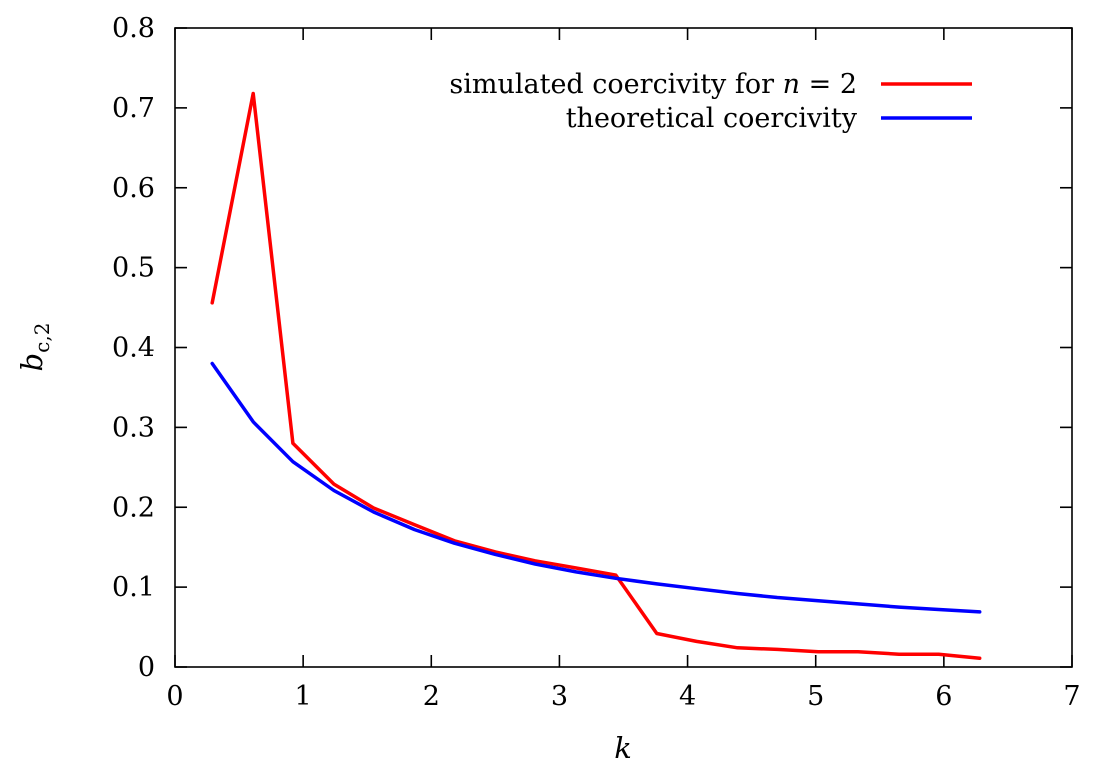 This screenshot has width=1109, height=776. I want to click on legend-label-variable: n, so click(791, 84).